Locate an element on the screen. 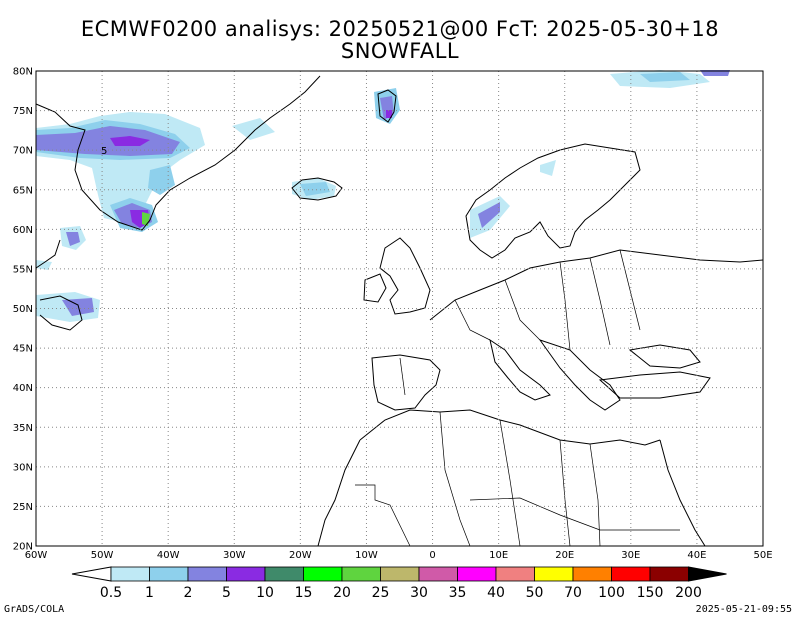 This screenshot has height=618, width=800. lon-label-50E: 50E is located at coordinates (762, 555).